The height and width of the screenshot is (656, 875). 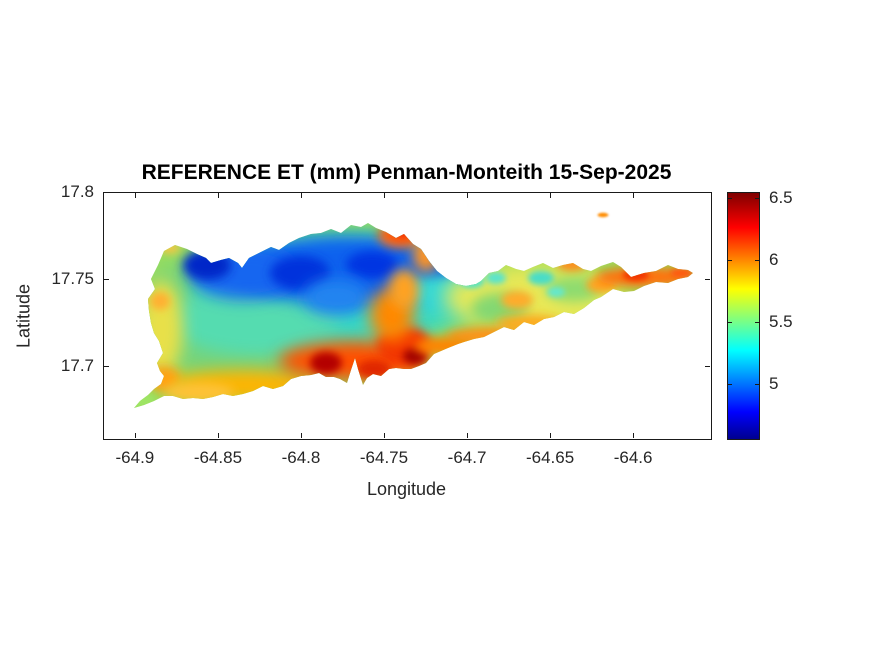 What do you see at coordinates (218, 457) in the screenshot?
I see `x-tick-label: -64.85` at bounding box center [218, 457].